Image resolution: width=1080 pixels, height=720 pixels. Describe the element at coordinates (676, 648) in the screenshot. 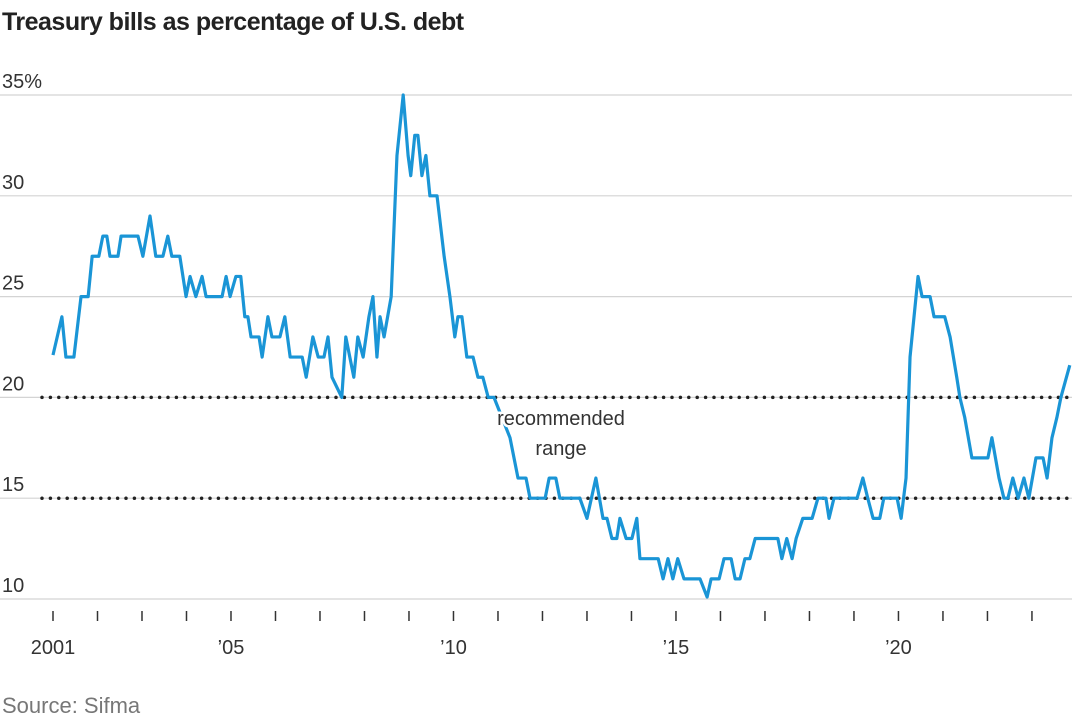

I see `x-tick-label: ’15` at that location.